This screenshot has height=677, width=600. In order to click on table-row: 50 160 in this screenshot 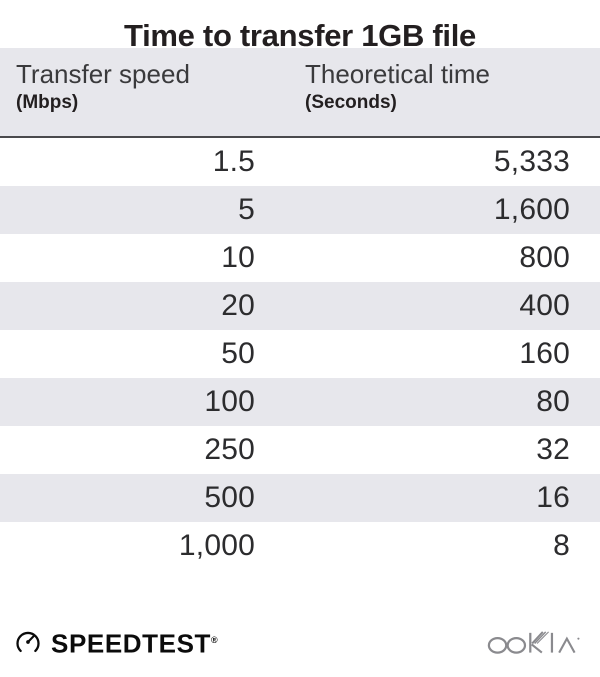, I will do `click(300, 354)`.